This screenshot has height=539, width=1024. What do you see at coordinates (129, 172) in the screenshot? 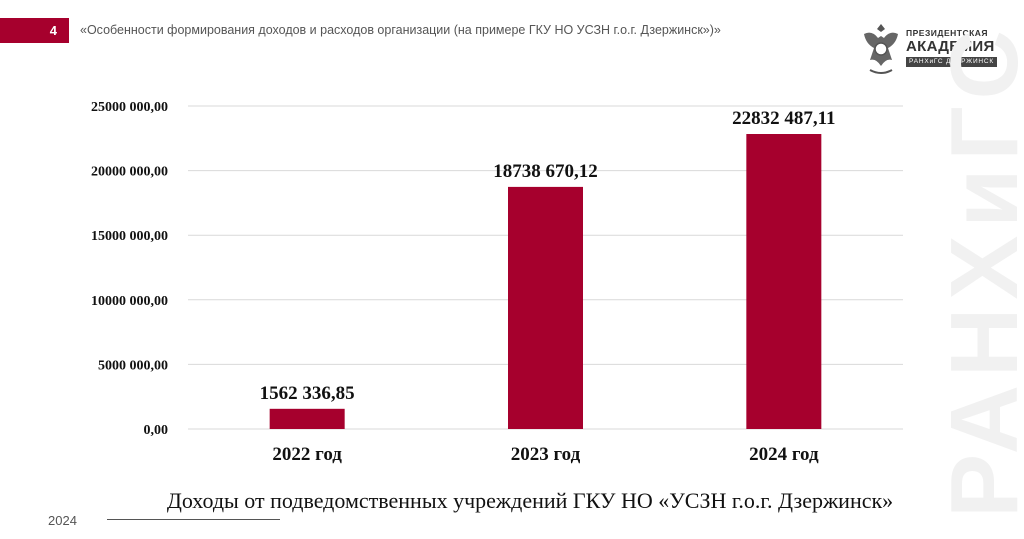
I see `y-tick-label: 20000 000,00` at bounding box center [129, 172].